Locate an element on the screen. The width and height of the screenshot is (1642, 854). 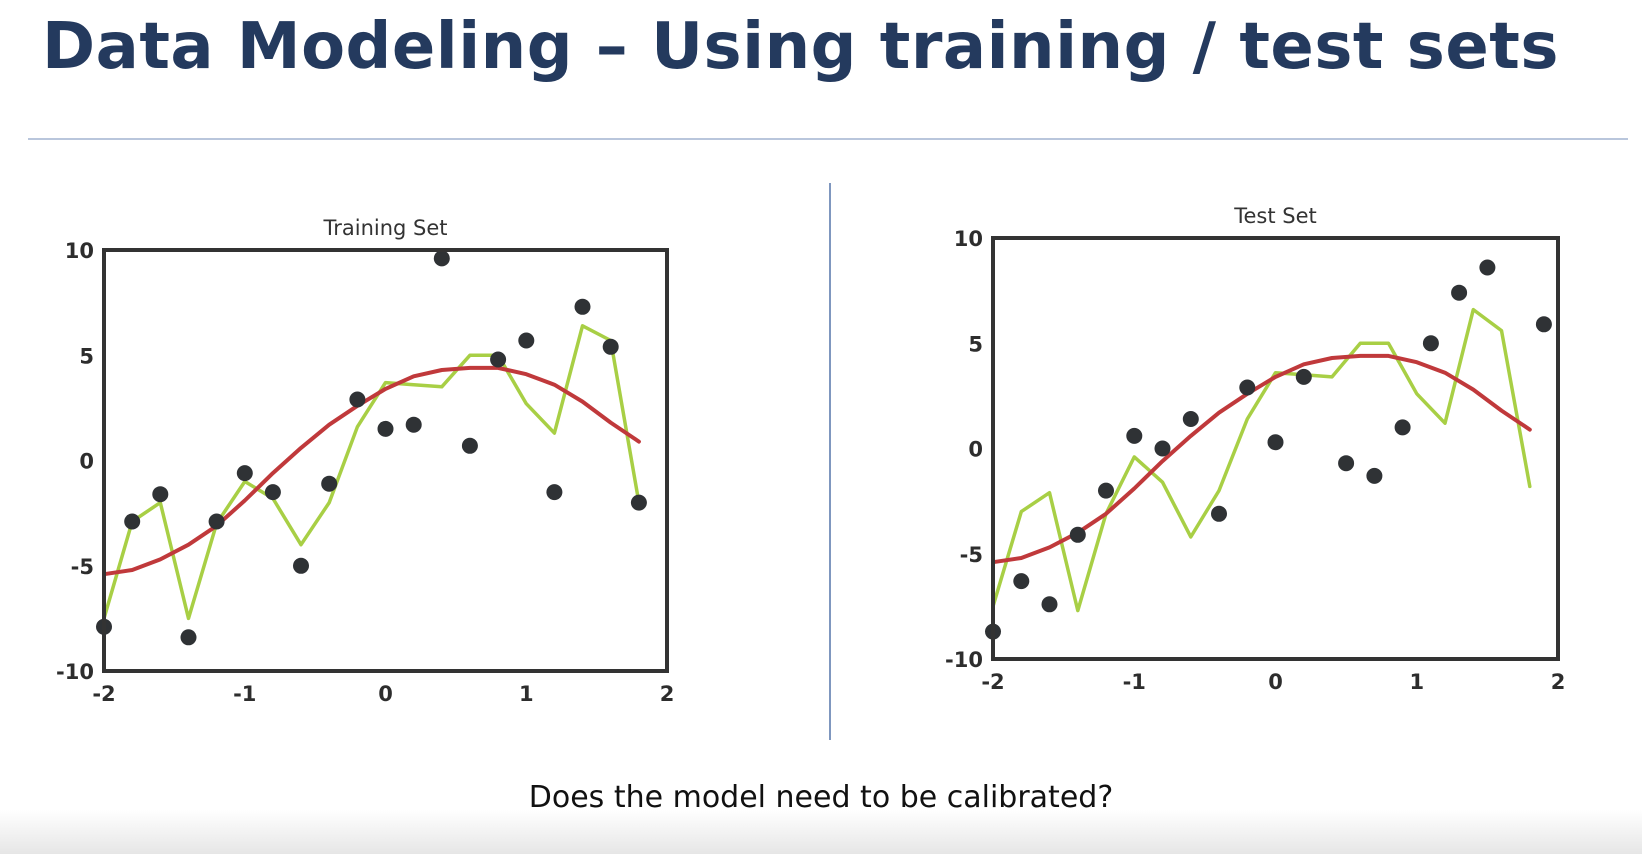
title-underline is located at coordinates (828, 139).